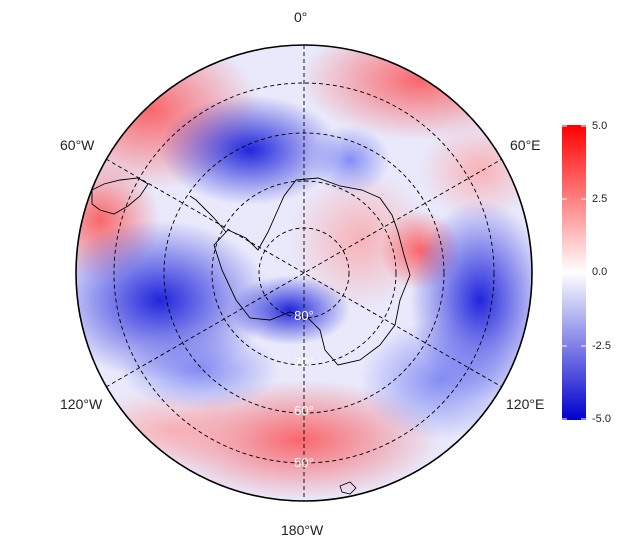 The width and height of the screenshot is (625, 552). Describe the element at coordinates (574, 272) in the screenshot. I see `colorbar-ticks` at that location.